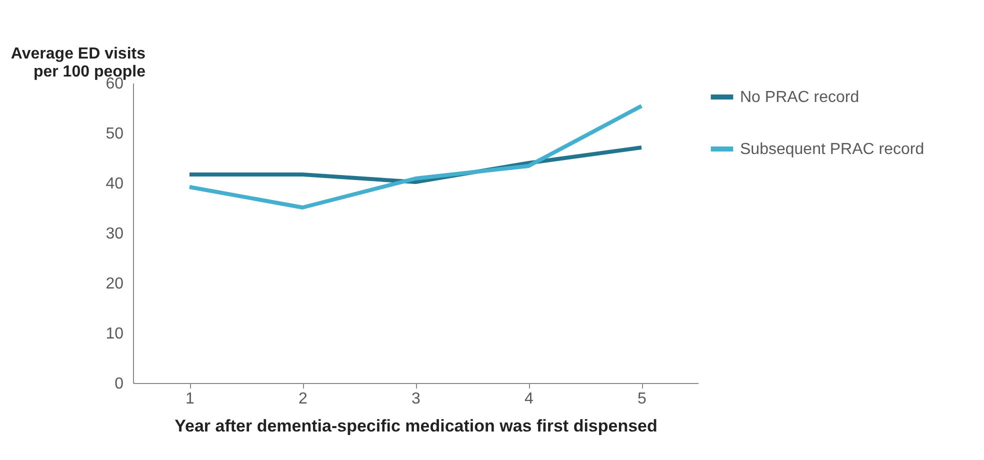  I want to click on legend-label: No PRAC record, so click(800, 97).